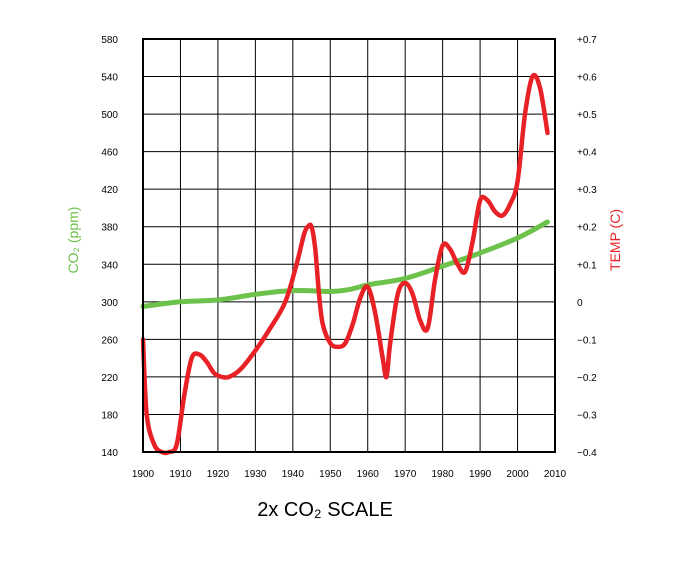  I want to click on y-right-tick-label: −0.3, so click(587, 415).